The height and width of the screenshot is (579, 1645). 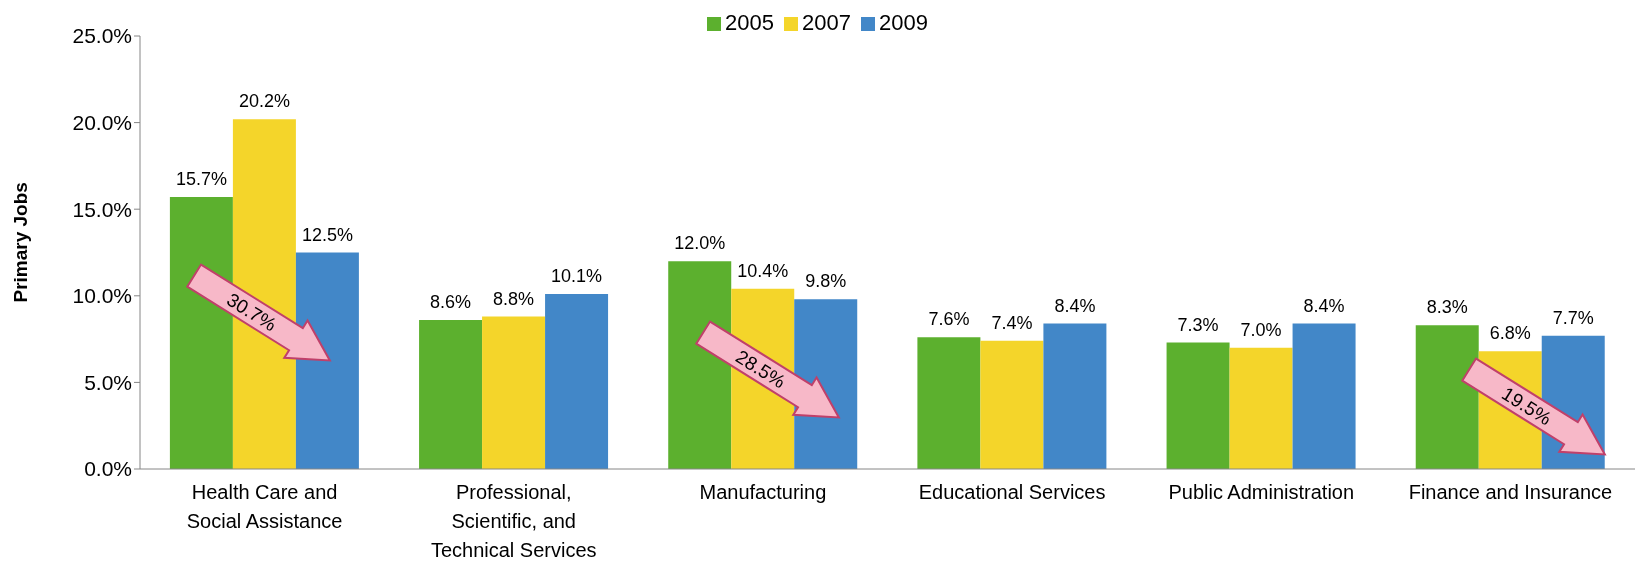 What do you see at coordinates (826, 281) in the screenshot?
I see `data-label: 9.8%` at bounding box center [826, 281].